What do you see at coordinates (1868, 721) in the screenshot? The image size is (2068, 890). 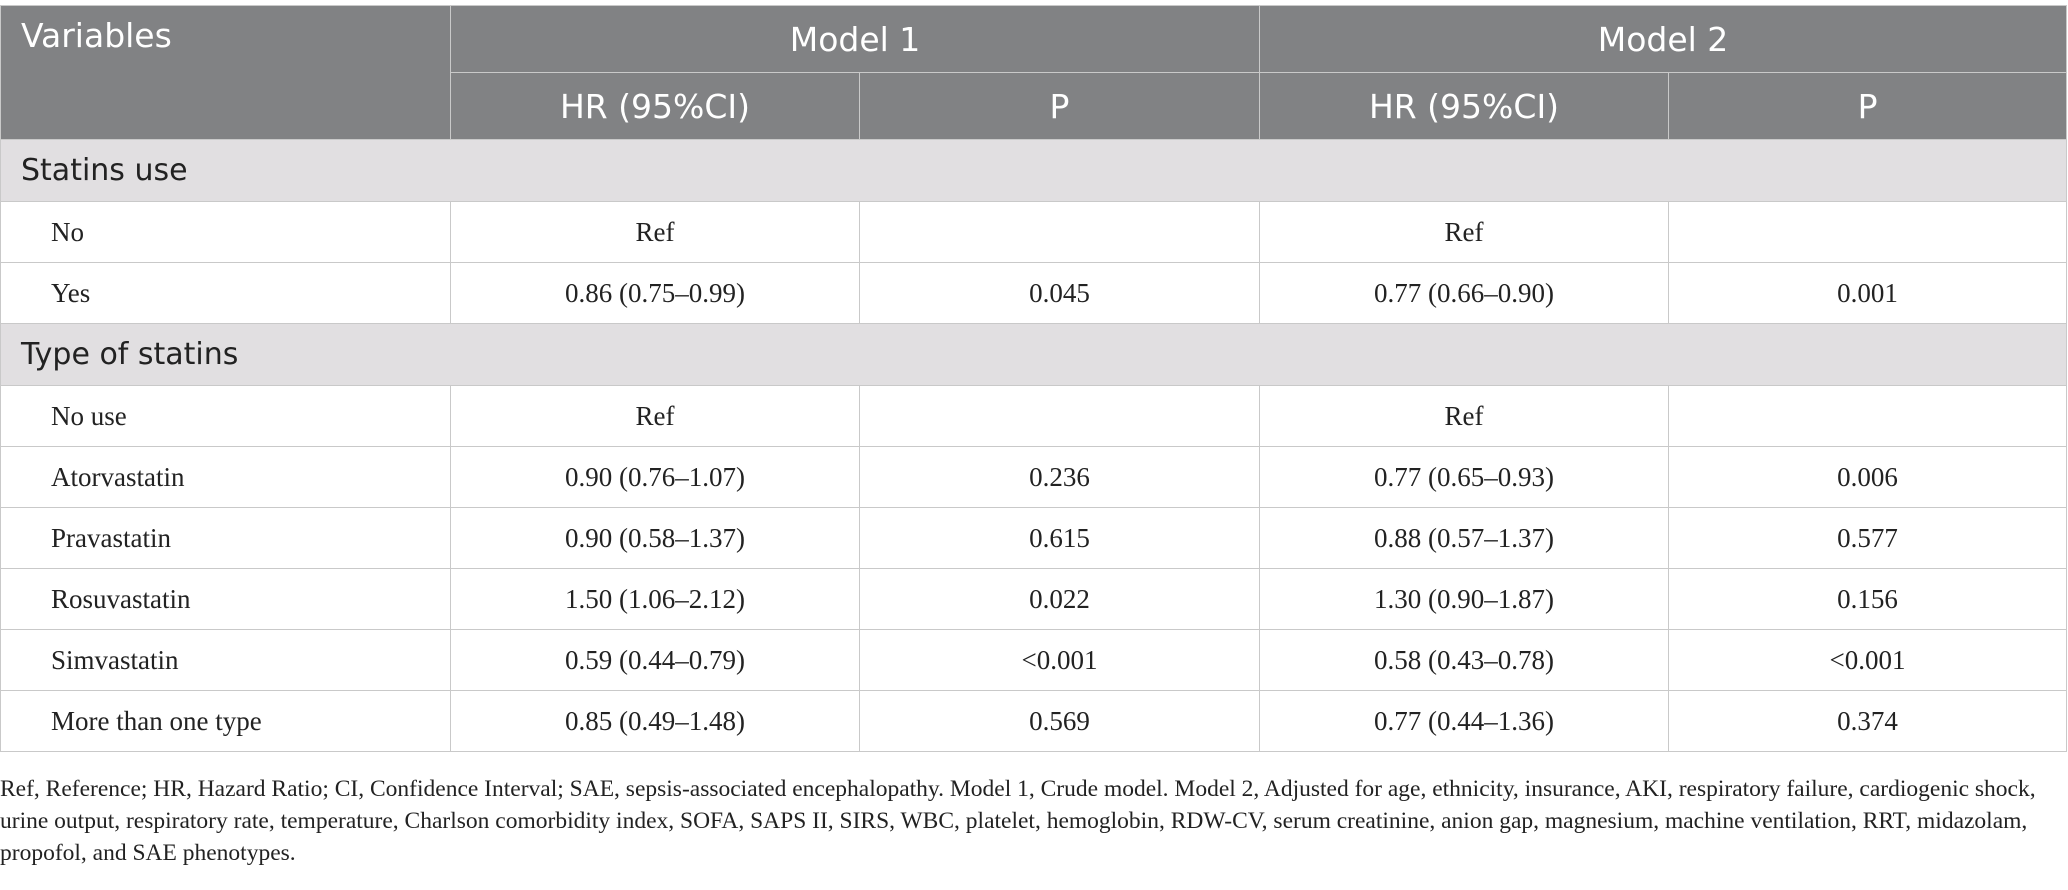 I see `m2-p-cell: 0.374` at bounding box center [1868, 721].